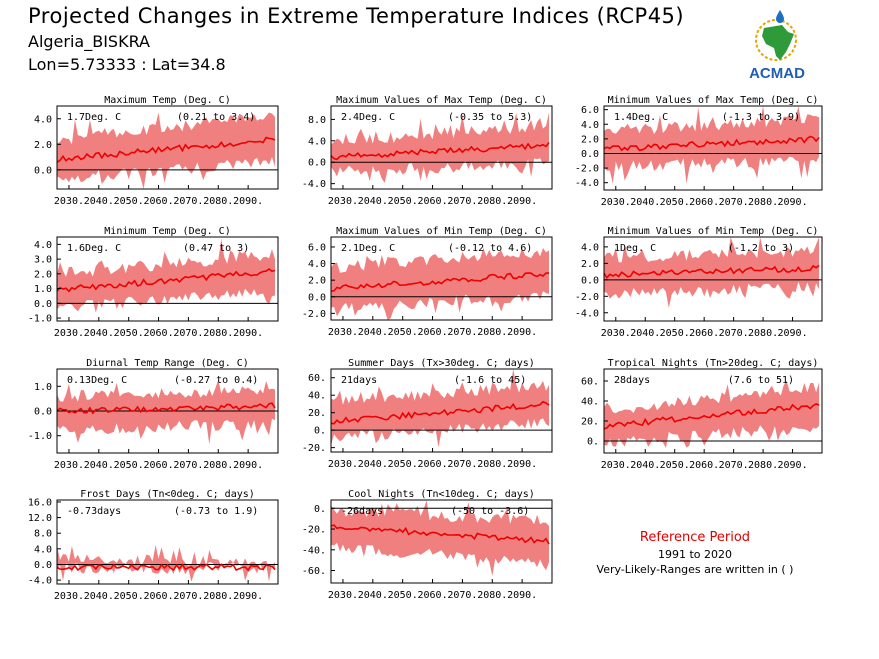 The image size is (879, 659). I want to click on y-tick-label: -60., so click(314, 571).